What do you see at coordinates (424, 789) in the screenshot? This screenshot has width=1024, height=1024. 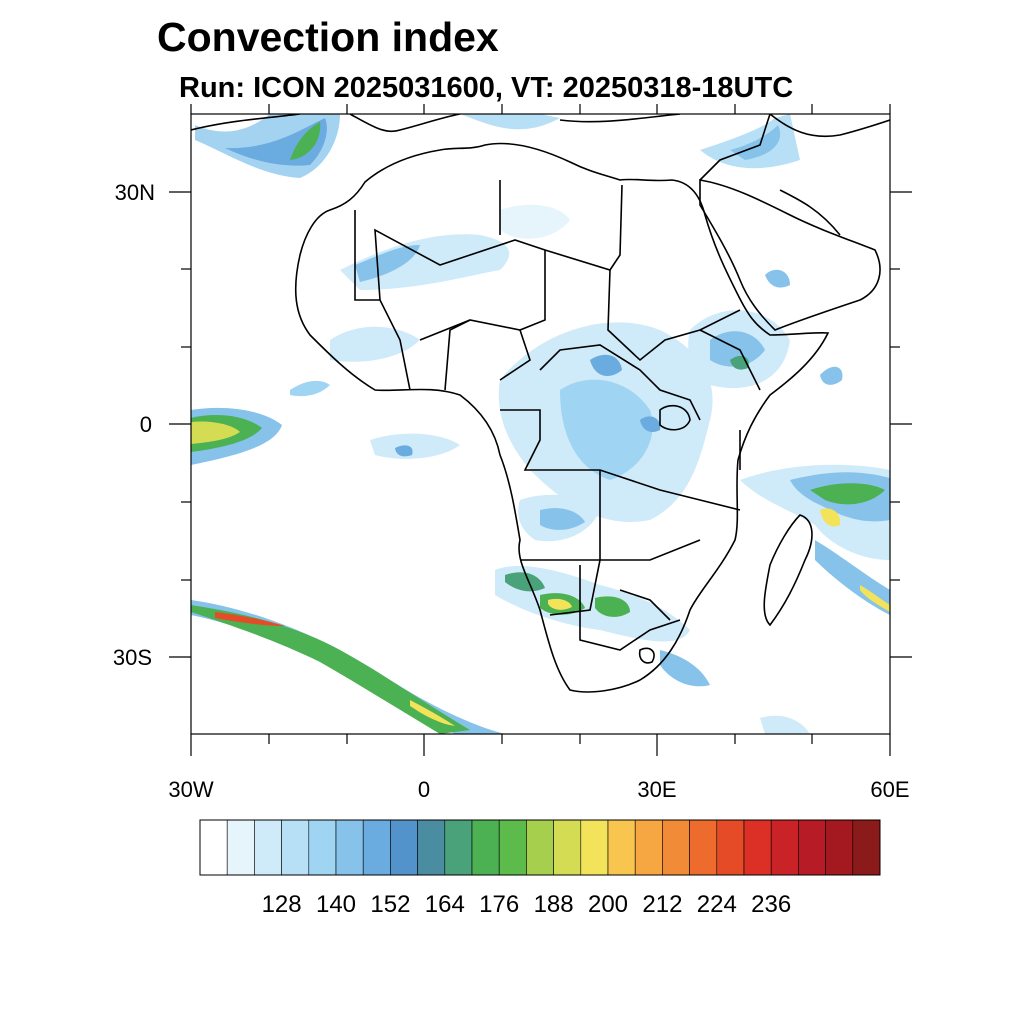 I see `x-tick-label-0: 0` at bounding box center [424, 789].